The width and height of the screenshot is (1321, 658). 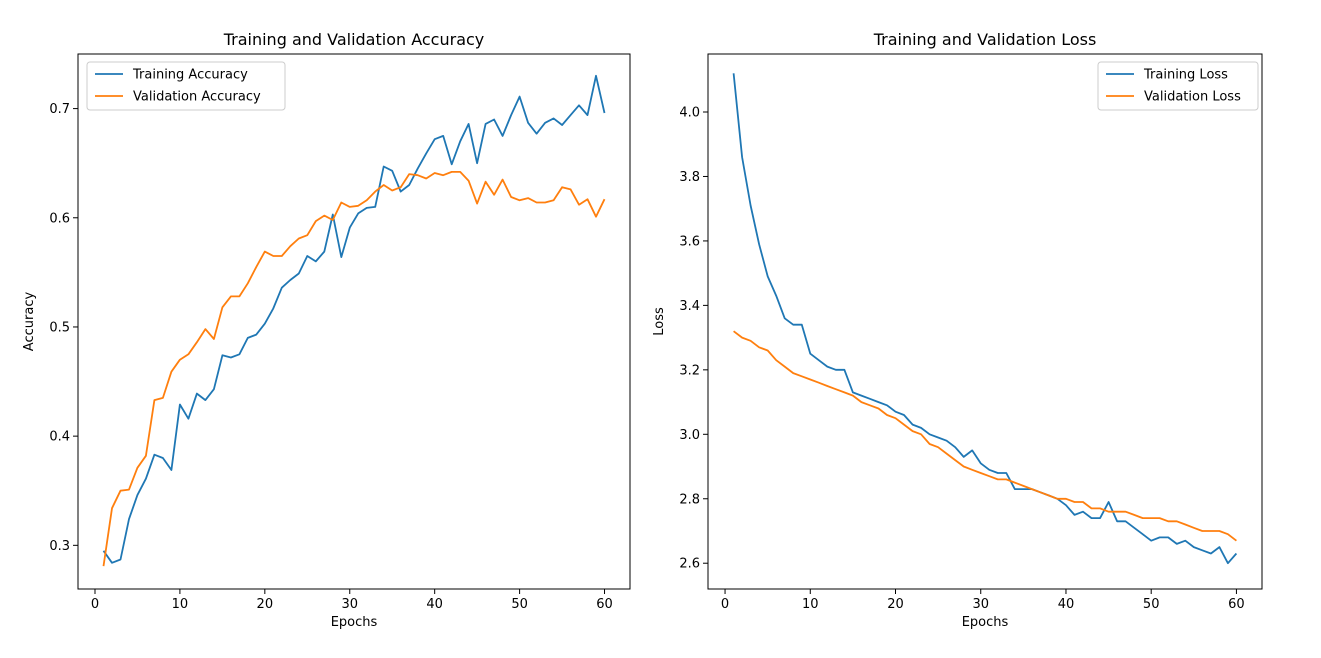 What do you see at coordinates (689, 113) in the screenshot?
I see `y-tick-label: 4.0` at bounding box center [689, 113].